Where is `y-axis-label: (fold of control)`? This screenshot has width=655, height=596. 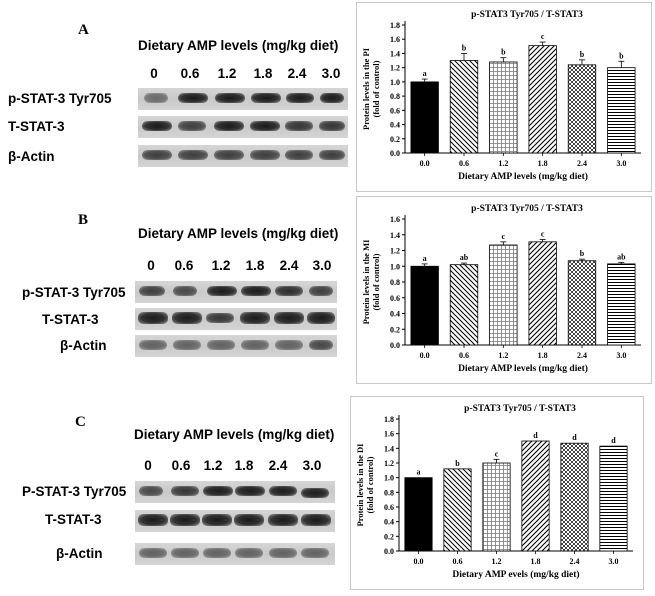 y-axis-label: (fold of control) is located at coordinates (370, 484).